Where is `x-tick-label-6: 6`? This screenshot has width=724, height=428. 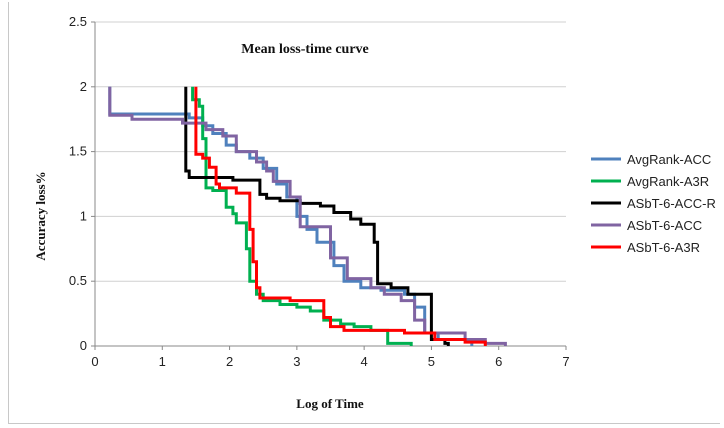 x-tick-label-6: 6 is located at coordinates (498, 361).